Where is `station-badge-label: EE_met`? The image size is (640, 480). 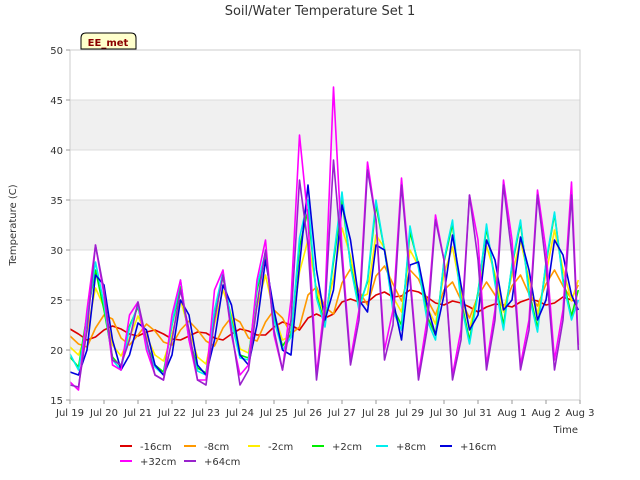
station-badge-label: EE_met is located at coordinates (108, 43).